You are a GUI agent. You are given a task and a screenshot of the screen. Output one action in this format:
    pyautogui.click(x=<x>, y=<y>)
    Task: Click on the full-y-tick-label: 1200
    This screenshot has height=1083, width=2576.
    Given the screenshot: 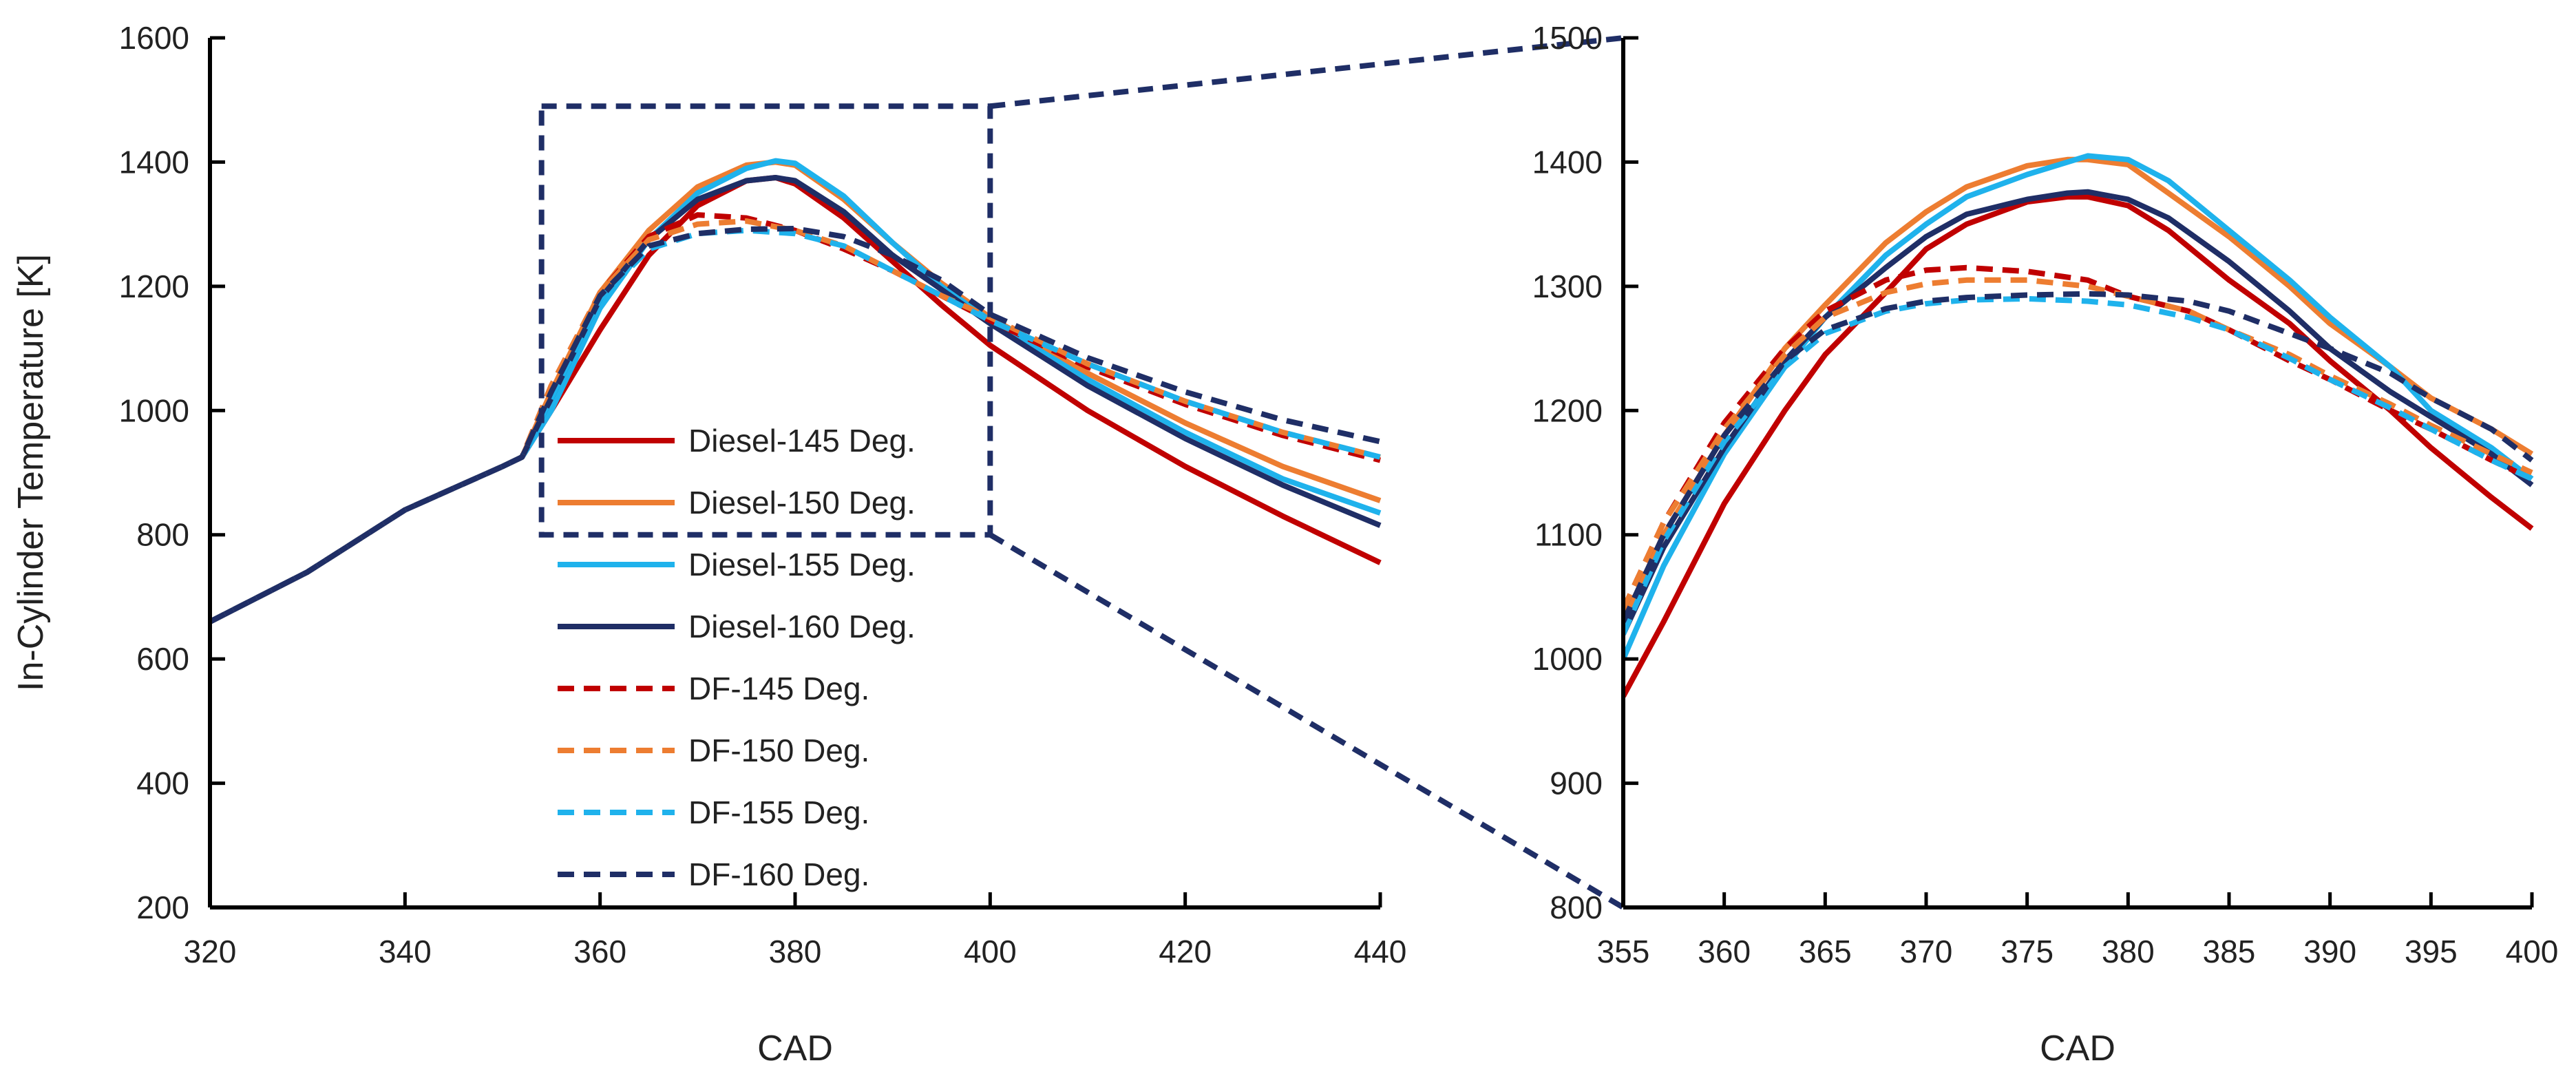 What is the action you would take?
    pyautogui.click(x=154, y=286)
    